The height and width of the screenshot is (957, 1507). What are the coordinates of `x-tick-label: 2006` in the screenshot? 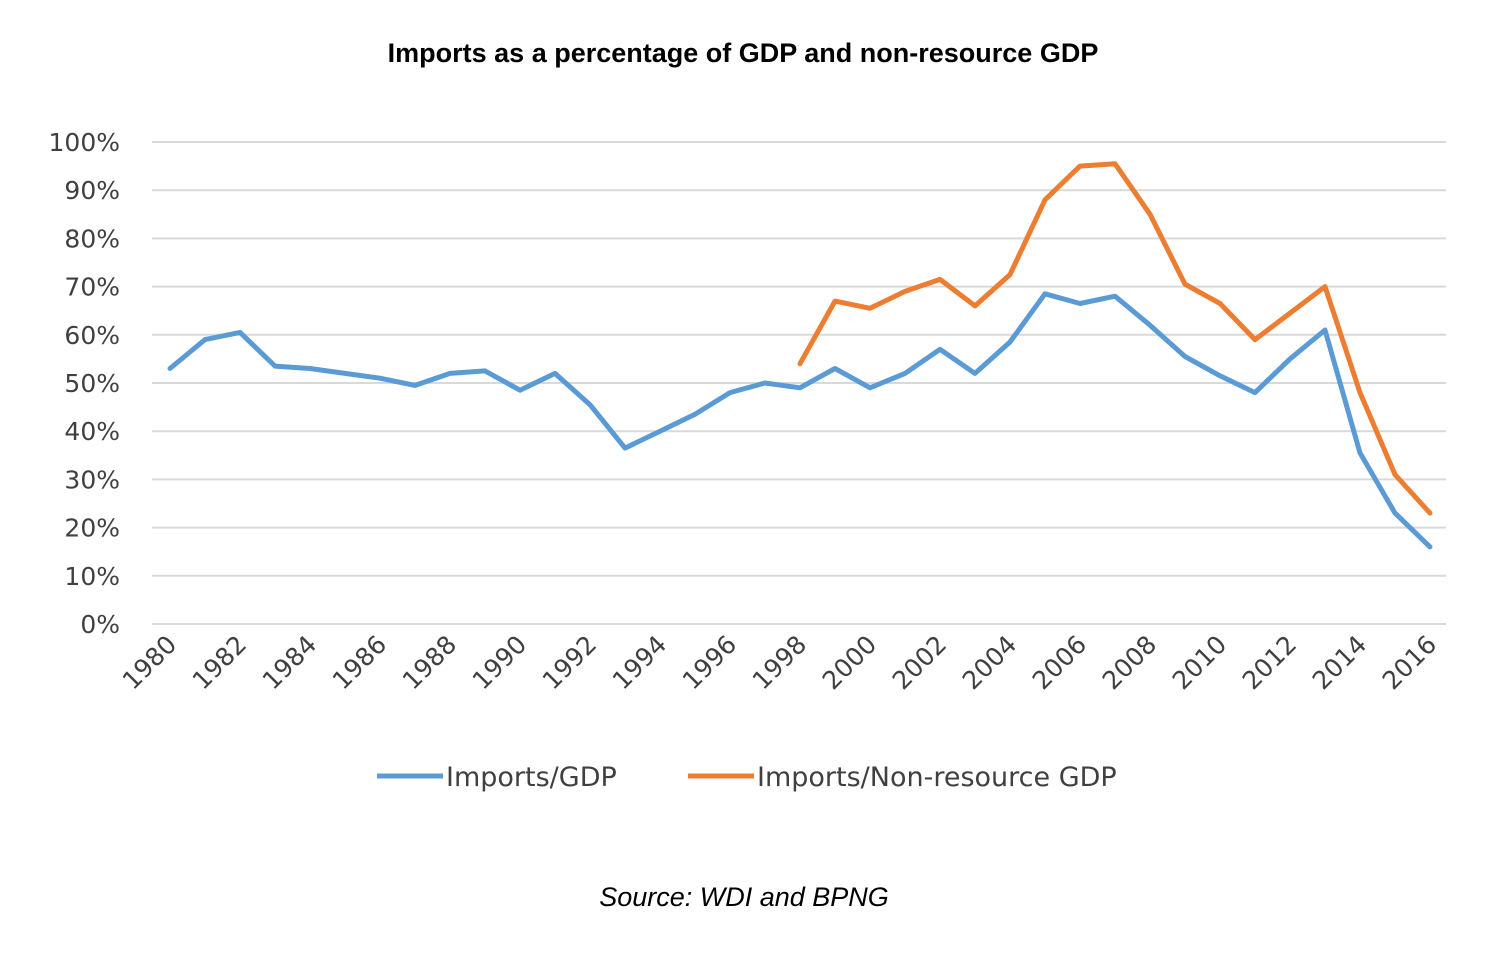 It's located at (1059, 662).